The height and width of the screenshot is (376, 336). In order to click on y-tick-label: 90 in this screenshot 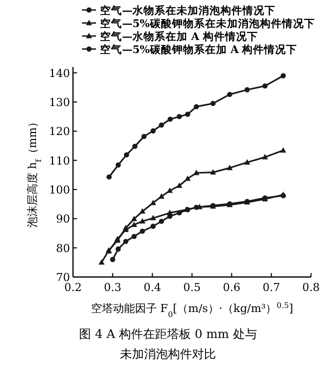, I will do `click(63, 219)`.